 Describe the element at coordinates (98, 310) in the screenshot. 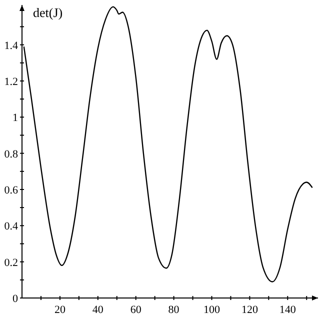

I see `x-tick-label: 40` at that location.